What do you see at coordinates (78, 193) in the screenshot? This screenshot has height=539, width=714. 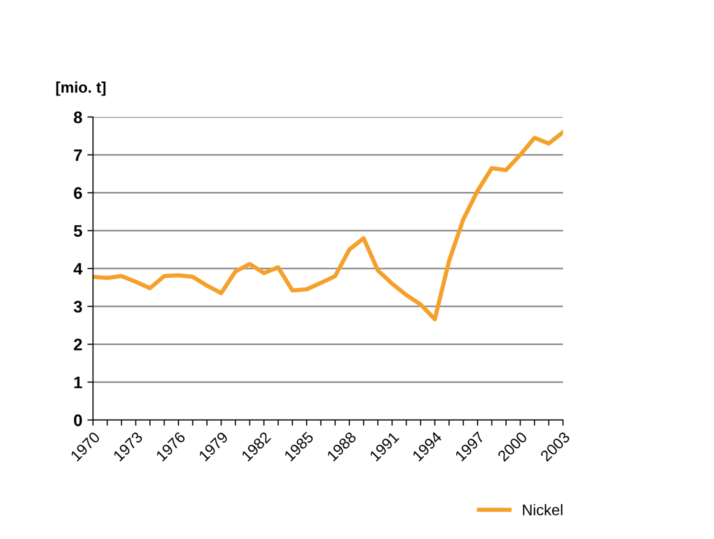 I see `y-tick-label: 6` at bounding box center [78, 193].